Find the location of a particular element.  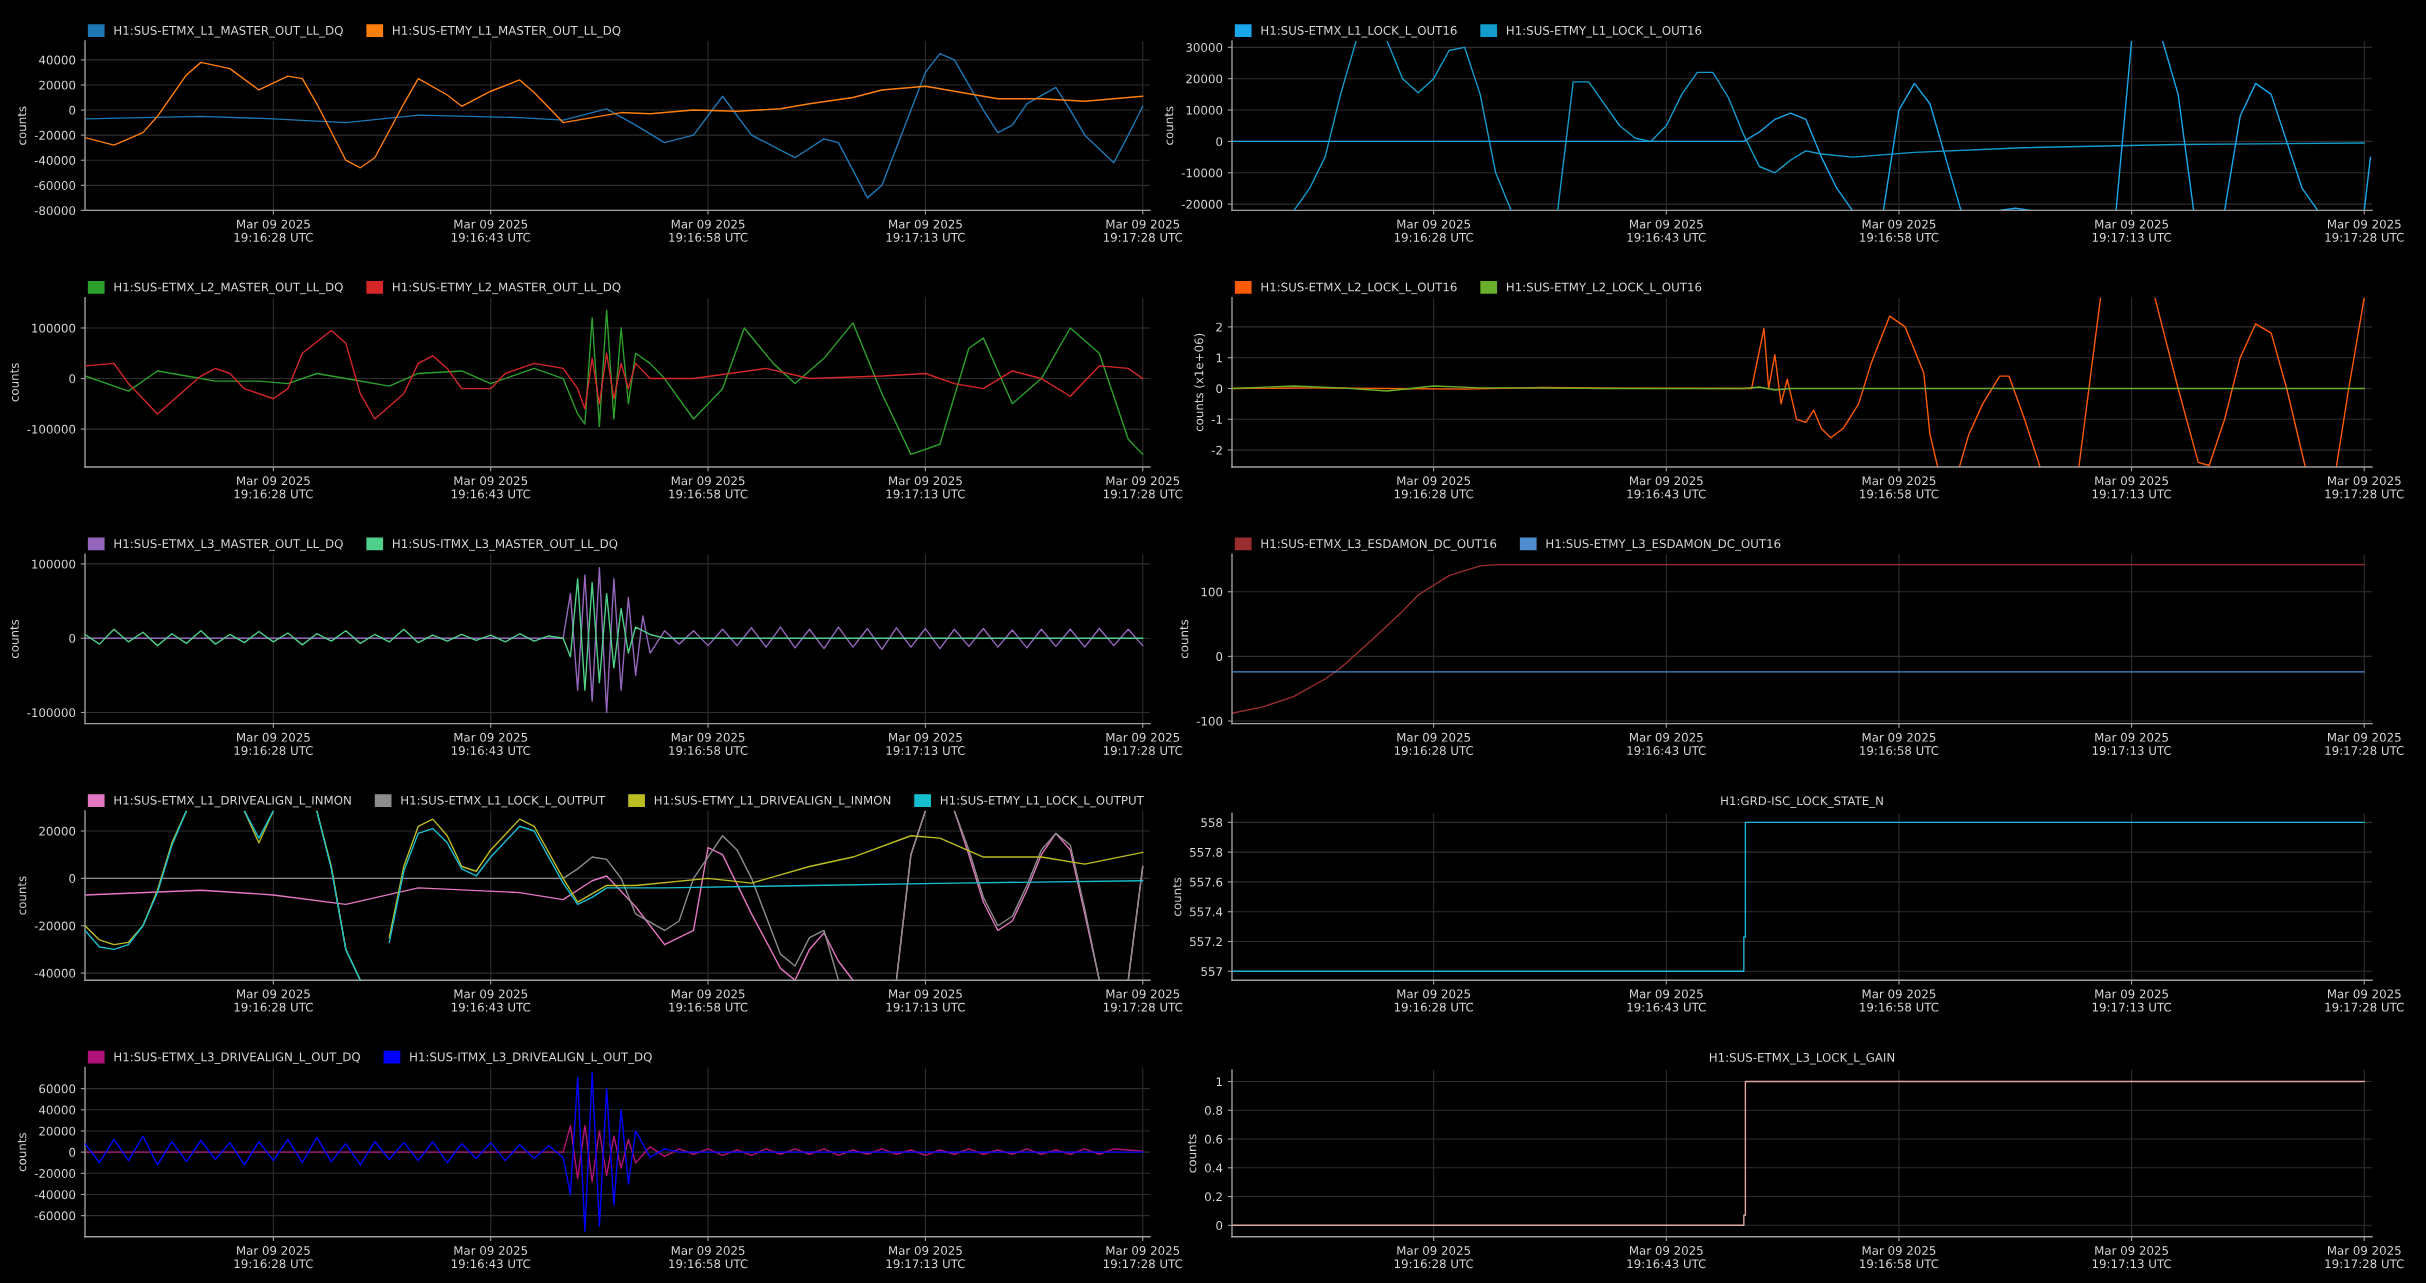

legend-label: H1:SUS-ETMY_L3_ESDAMON_DC_OUT16 is located at coordinates (1663, 545).